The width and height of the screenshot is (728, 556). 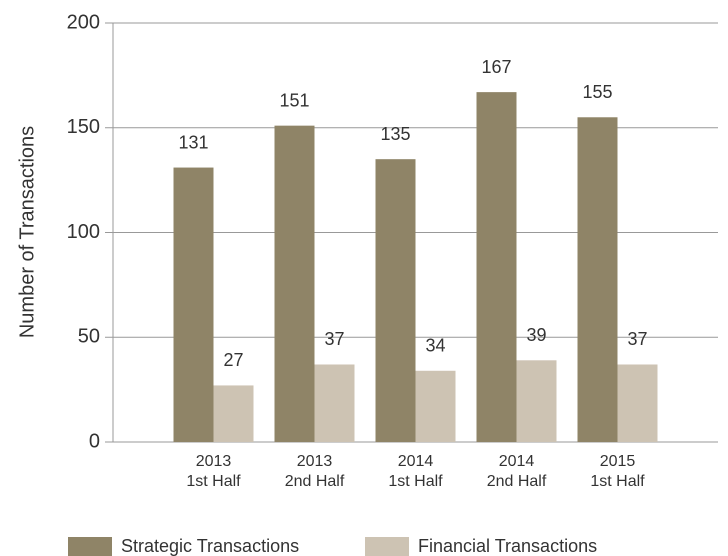 What do you see at coordinates (27, 232) in the screenshot?
I see `y-axis-label: Number of Transactions` at bounding box center [27, 232].